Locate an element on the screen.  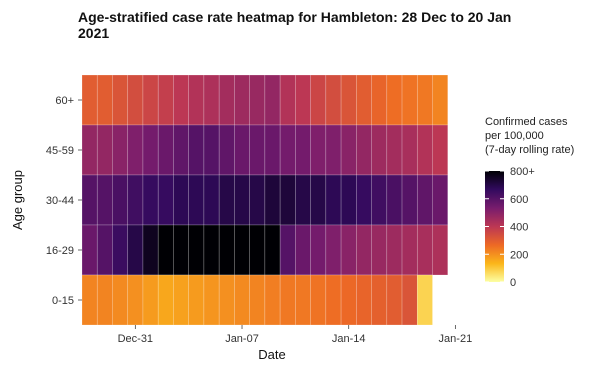
x-tick-label: Jan-21 is located at coordinates (456, 339).